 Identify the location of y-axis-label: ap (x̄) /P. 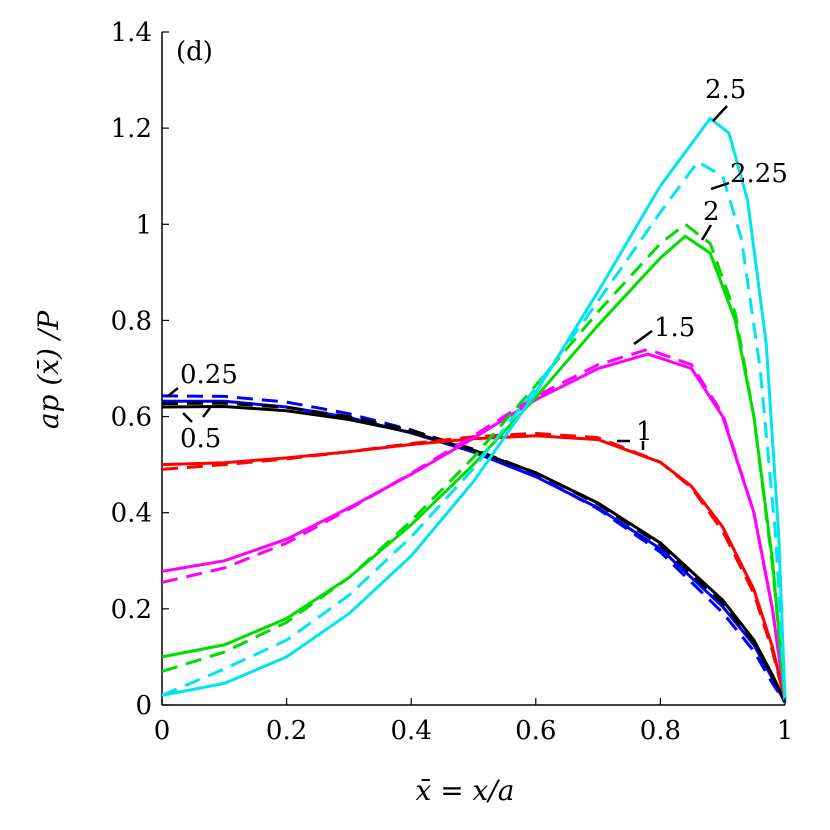
(48, 369).